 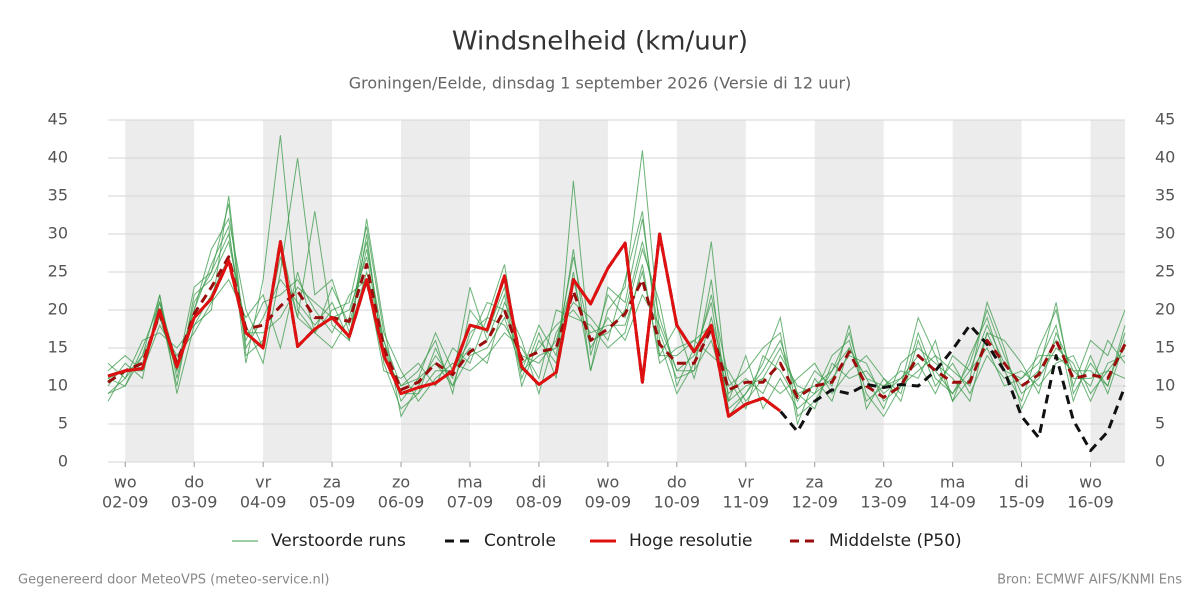 I want to click on y2-tick-label: 5, so click(x=1160, y=423).